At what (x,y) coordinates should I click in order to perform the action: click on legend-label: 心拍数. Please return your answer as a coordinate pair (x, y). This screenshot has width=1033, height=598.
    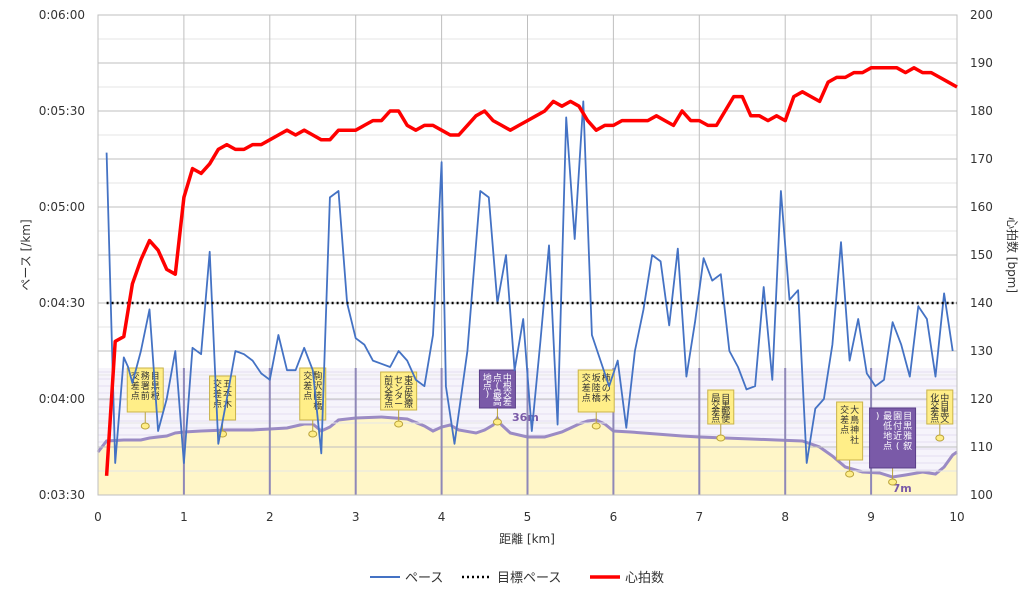
    Looking at the image, I should click on (644, 578).